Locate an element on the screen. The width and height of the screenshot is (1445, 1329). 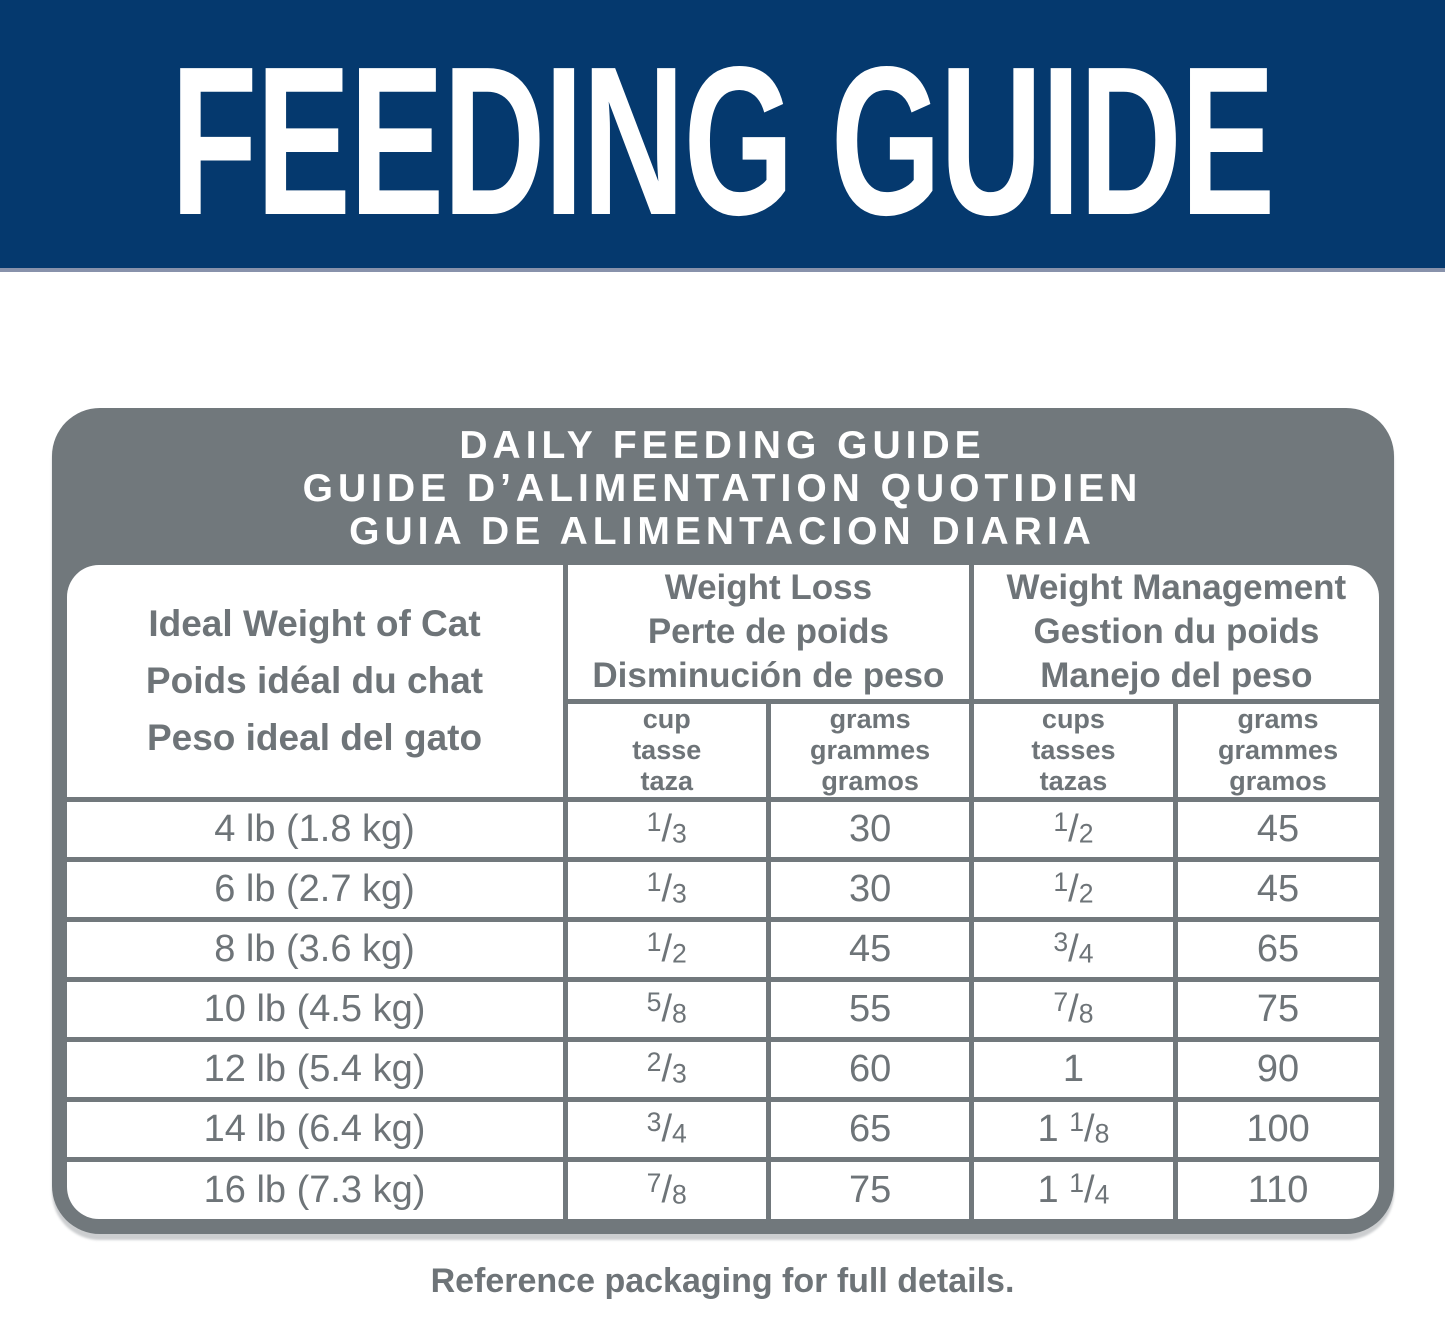
weight-cell: 6 lb (2.7 kg) is located at coordinates (317, 889).